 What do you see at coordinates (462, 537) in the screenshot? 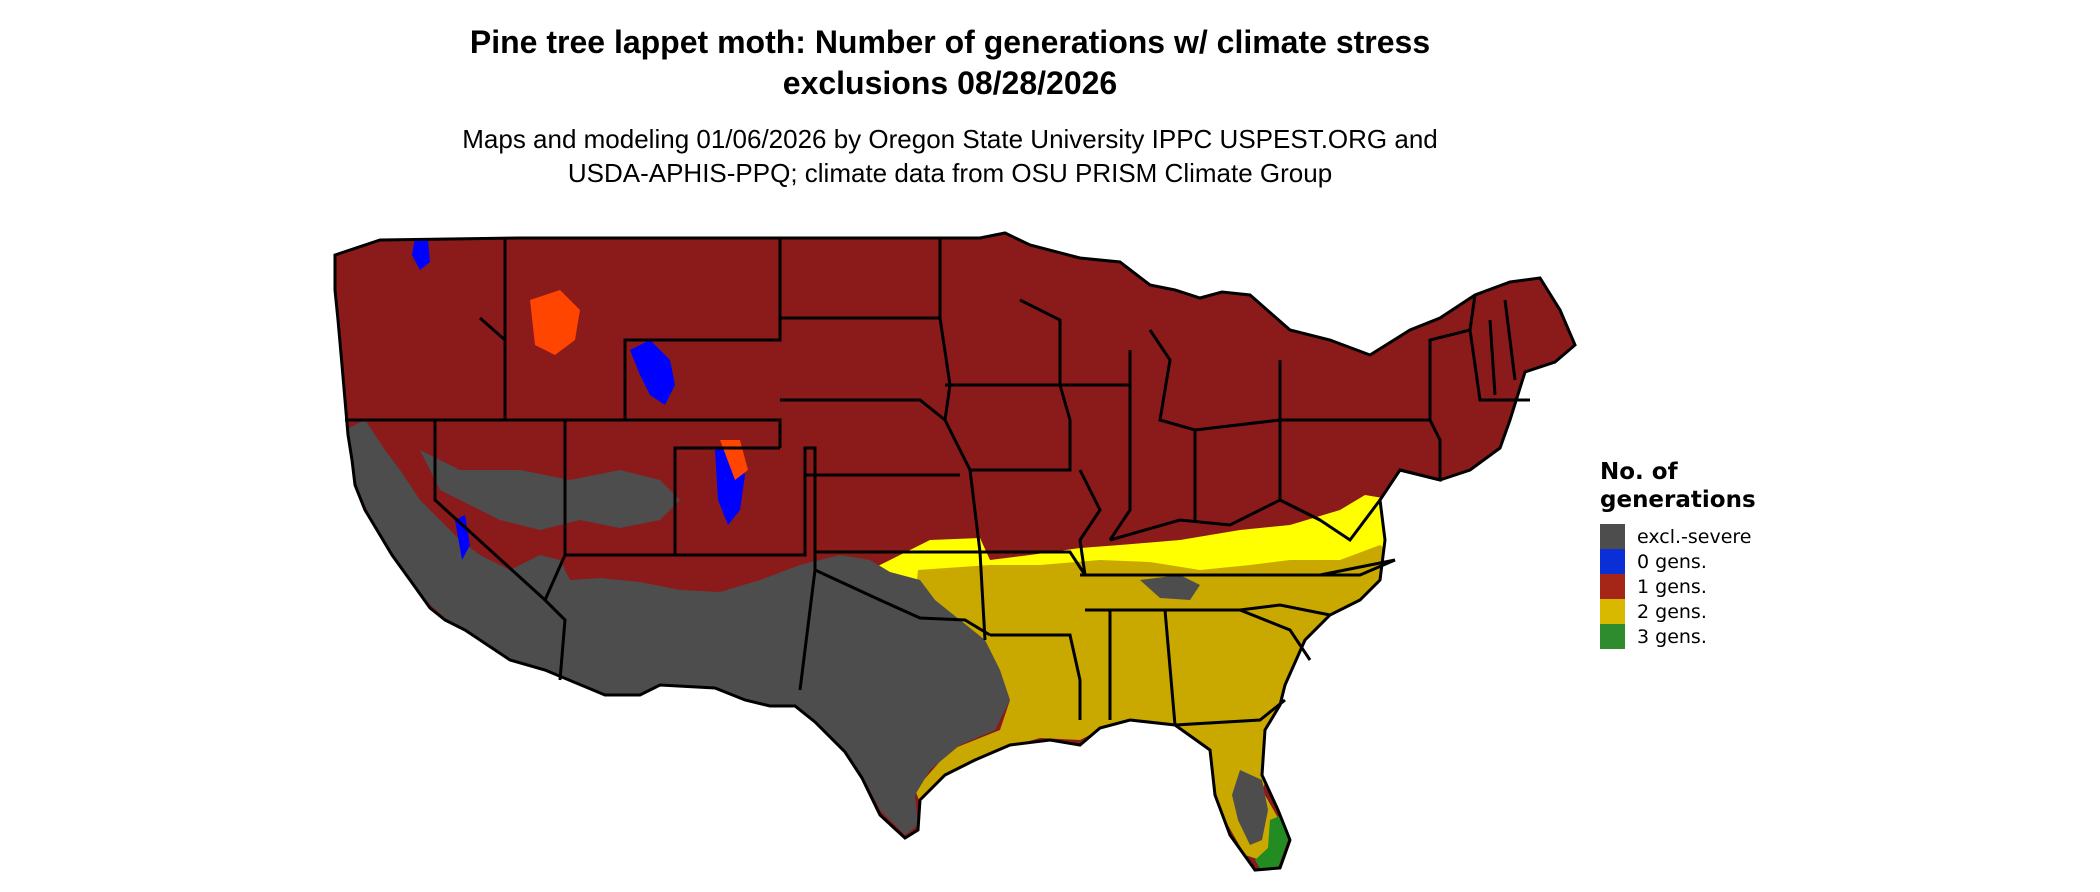
I see `region-0-gen-sierra` at bounding box center [462, 537].